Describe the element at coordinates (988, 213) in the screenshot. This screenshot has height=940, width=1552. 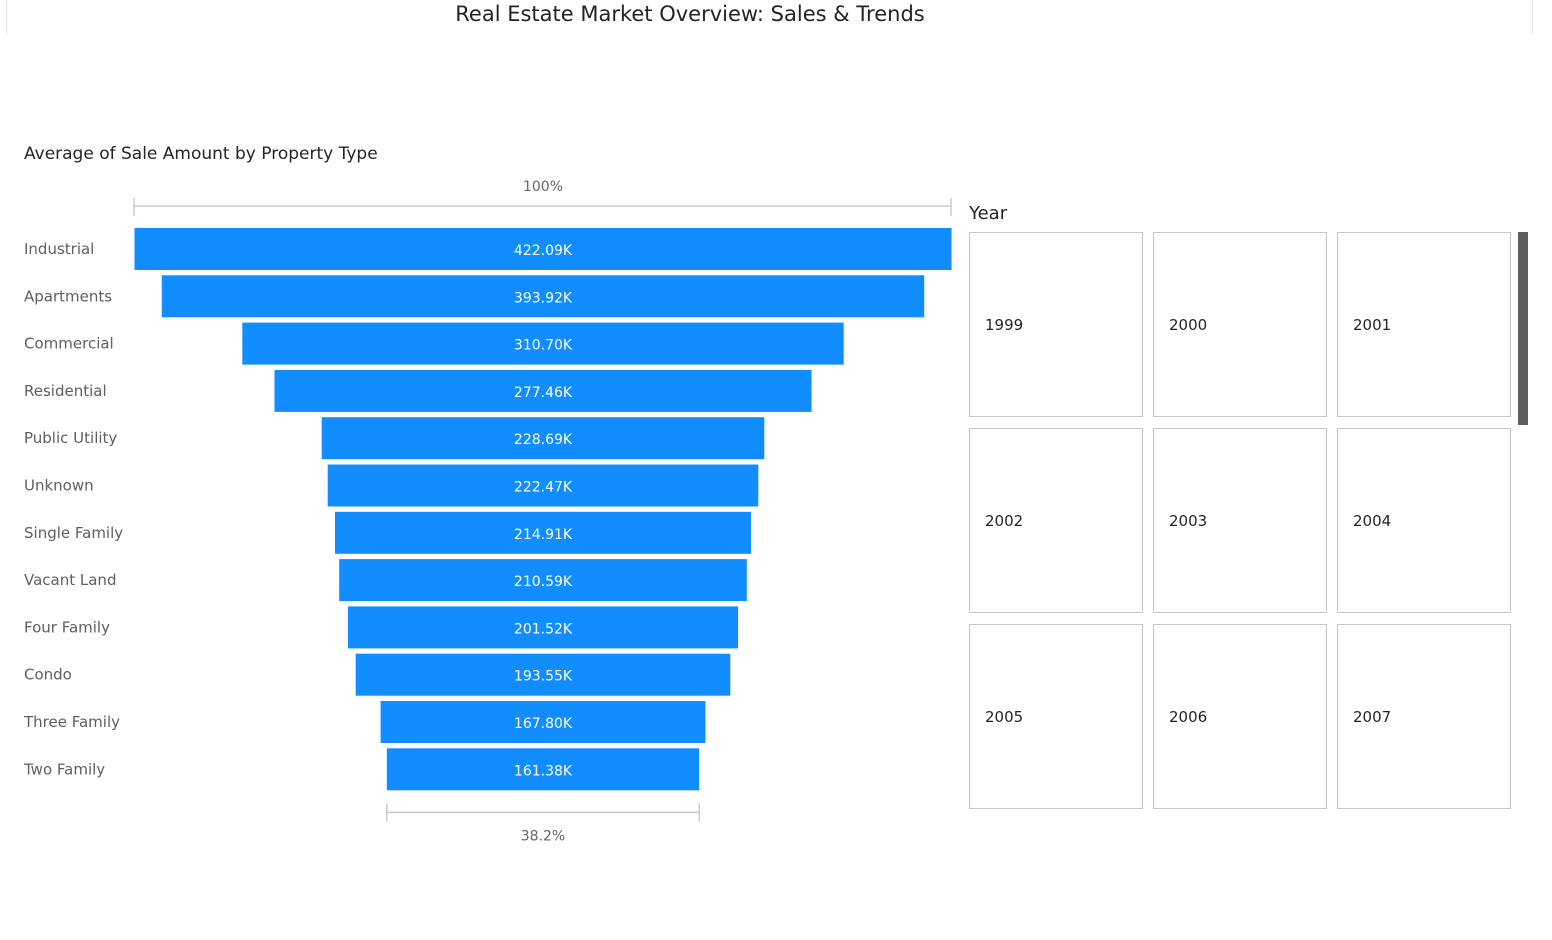
I see `year-slicer-title: Year` at that location.